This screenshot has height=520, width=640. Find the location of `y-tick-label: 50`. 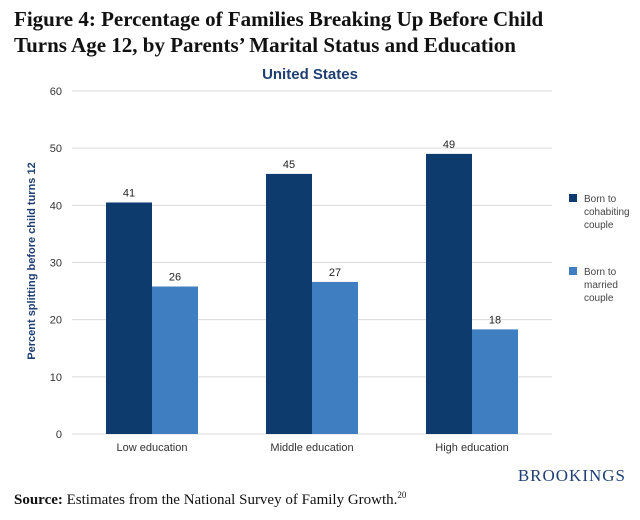

y-tick-label: 50 is located at coordinates (56, 149).